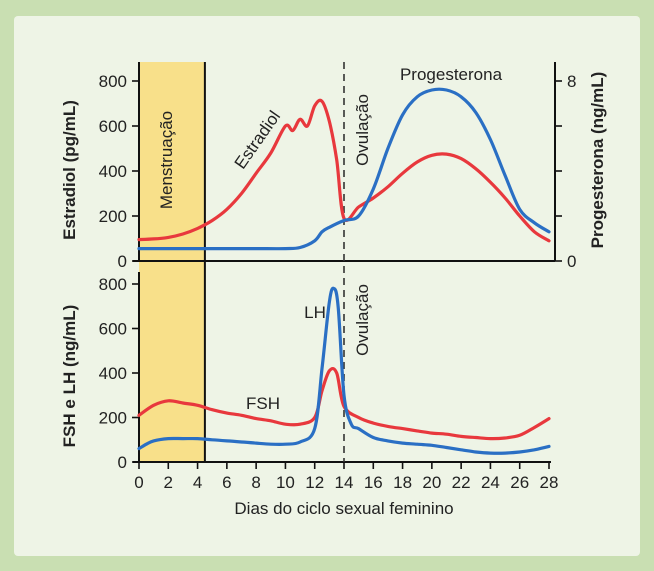 Image resolution: width=654 pixels, height=571 pixels. I want to click on x-tick-label: 18, so click(402, 482).